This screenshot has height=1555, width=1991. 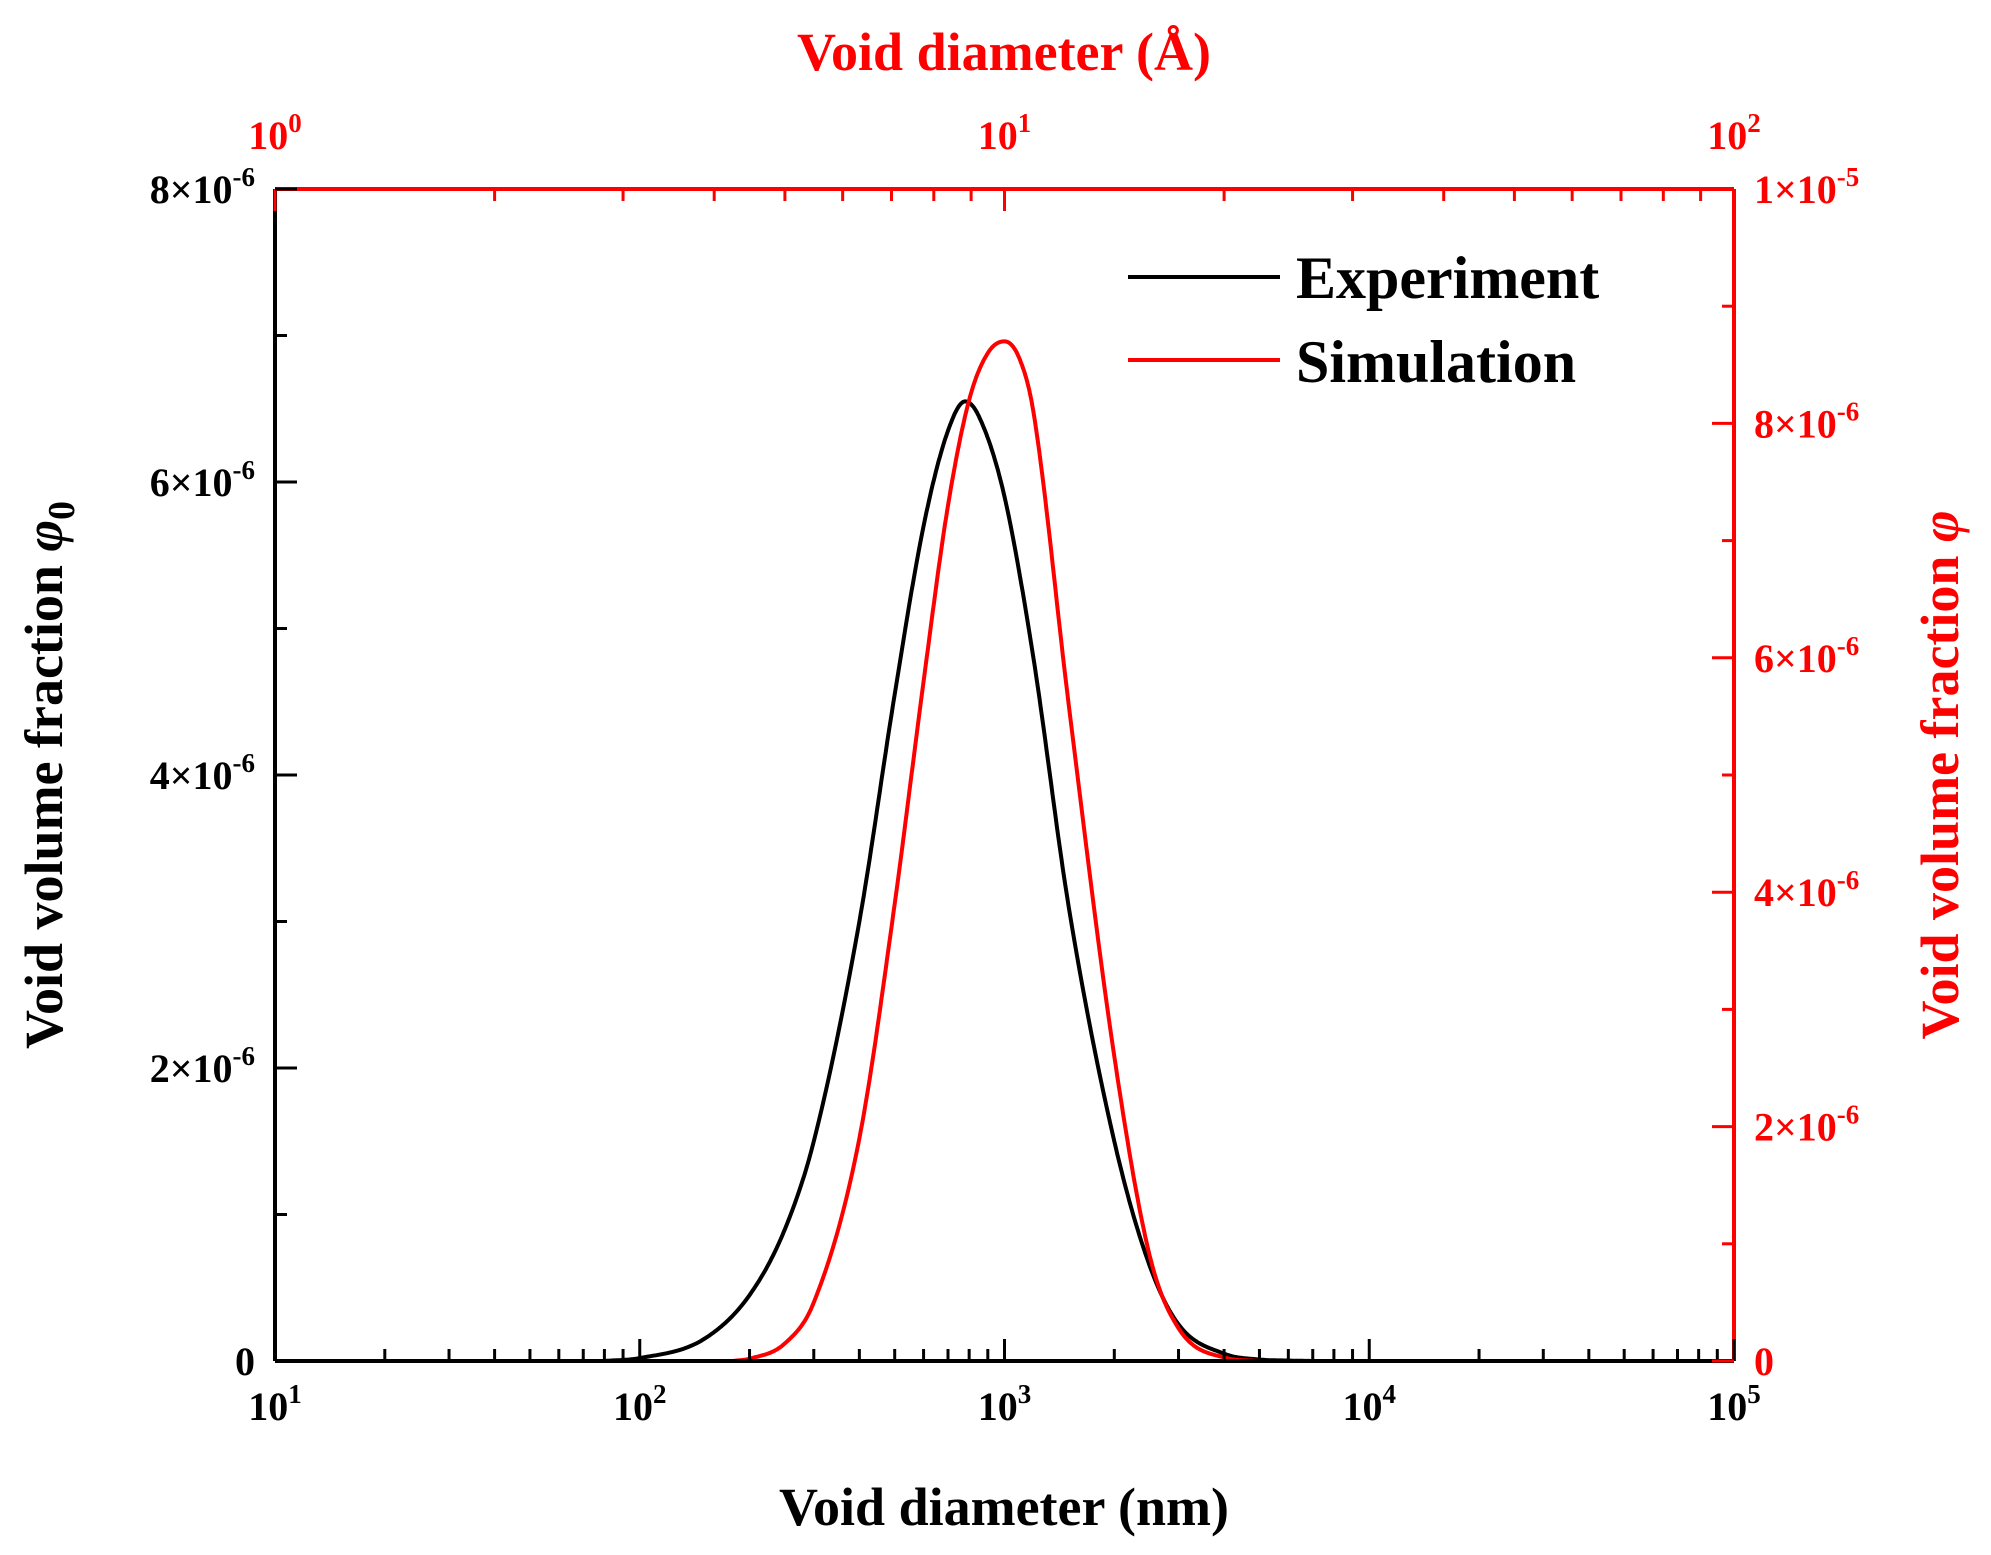 I want to click on legend: Experiment Simulation, so click(x=1363, y=320).